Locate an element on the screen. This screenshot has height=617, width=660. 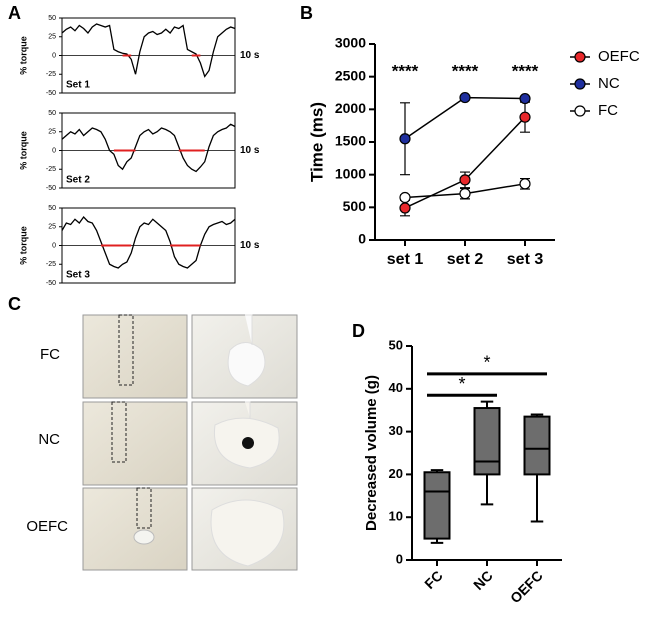
photo-grid is located at coordinates (190, 442).